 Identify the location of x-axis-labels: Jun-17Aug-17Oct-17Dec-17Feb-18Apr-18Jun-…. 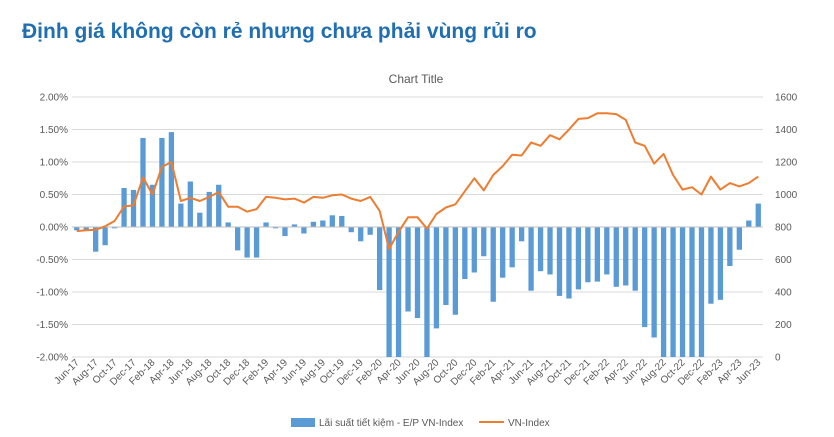
(407, 372).